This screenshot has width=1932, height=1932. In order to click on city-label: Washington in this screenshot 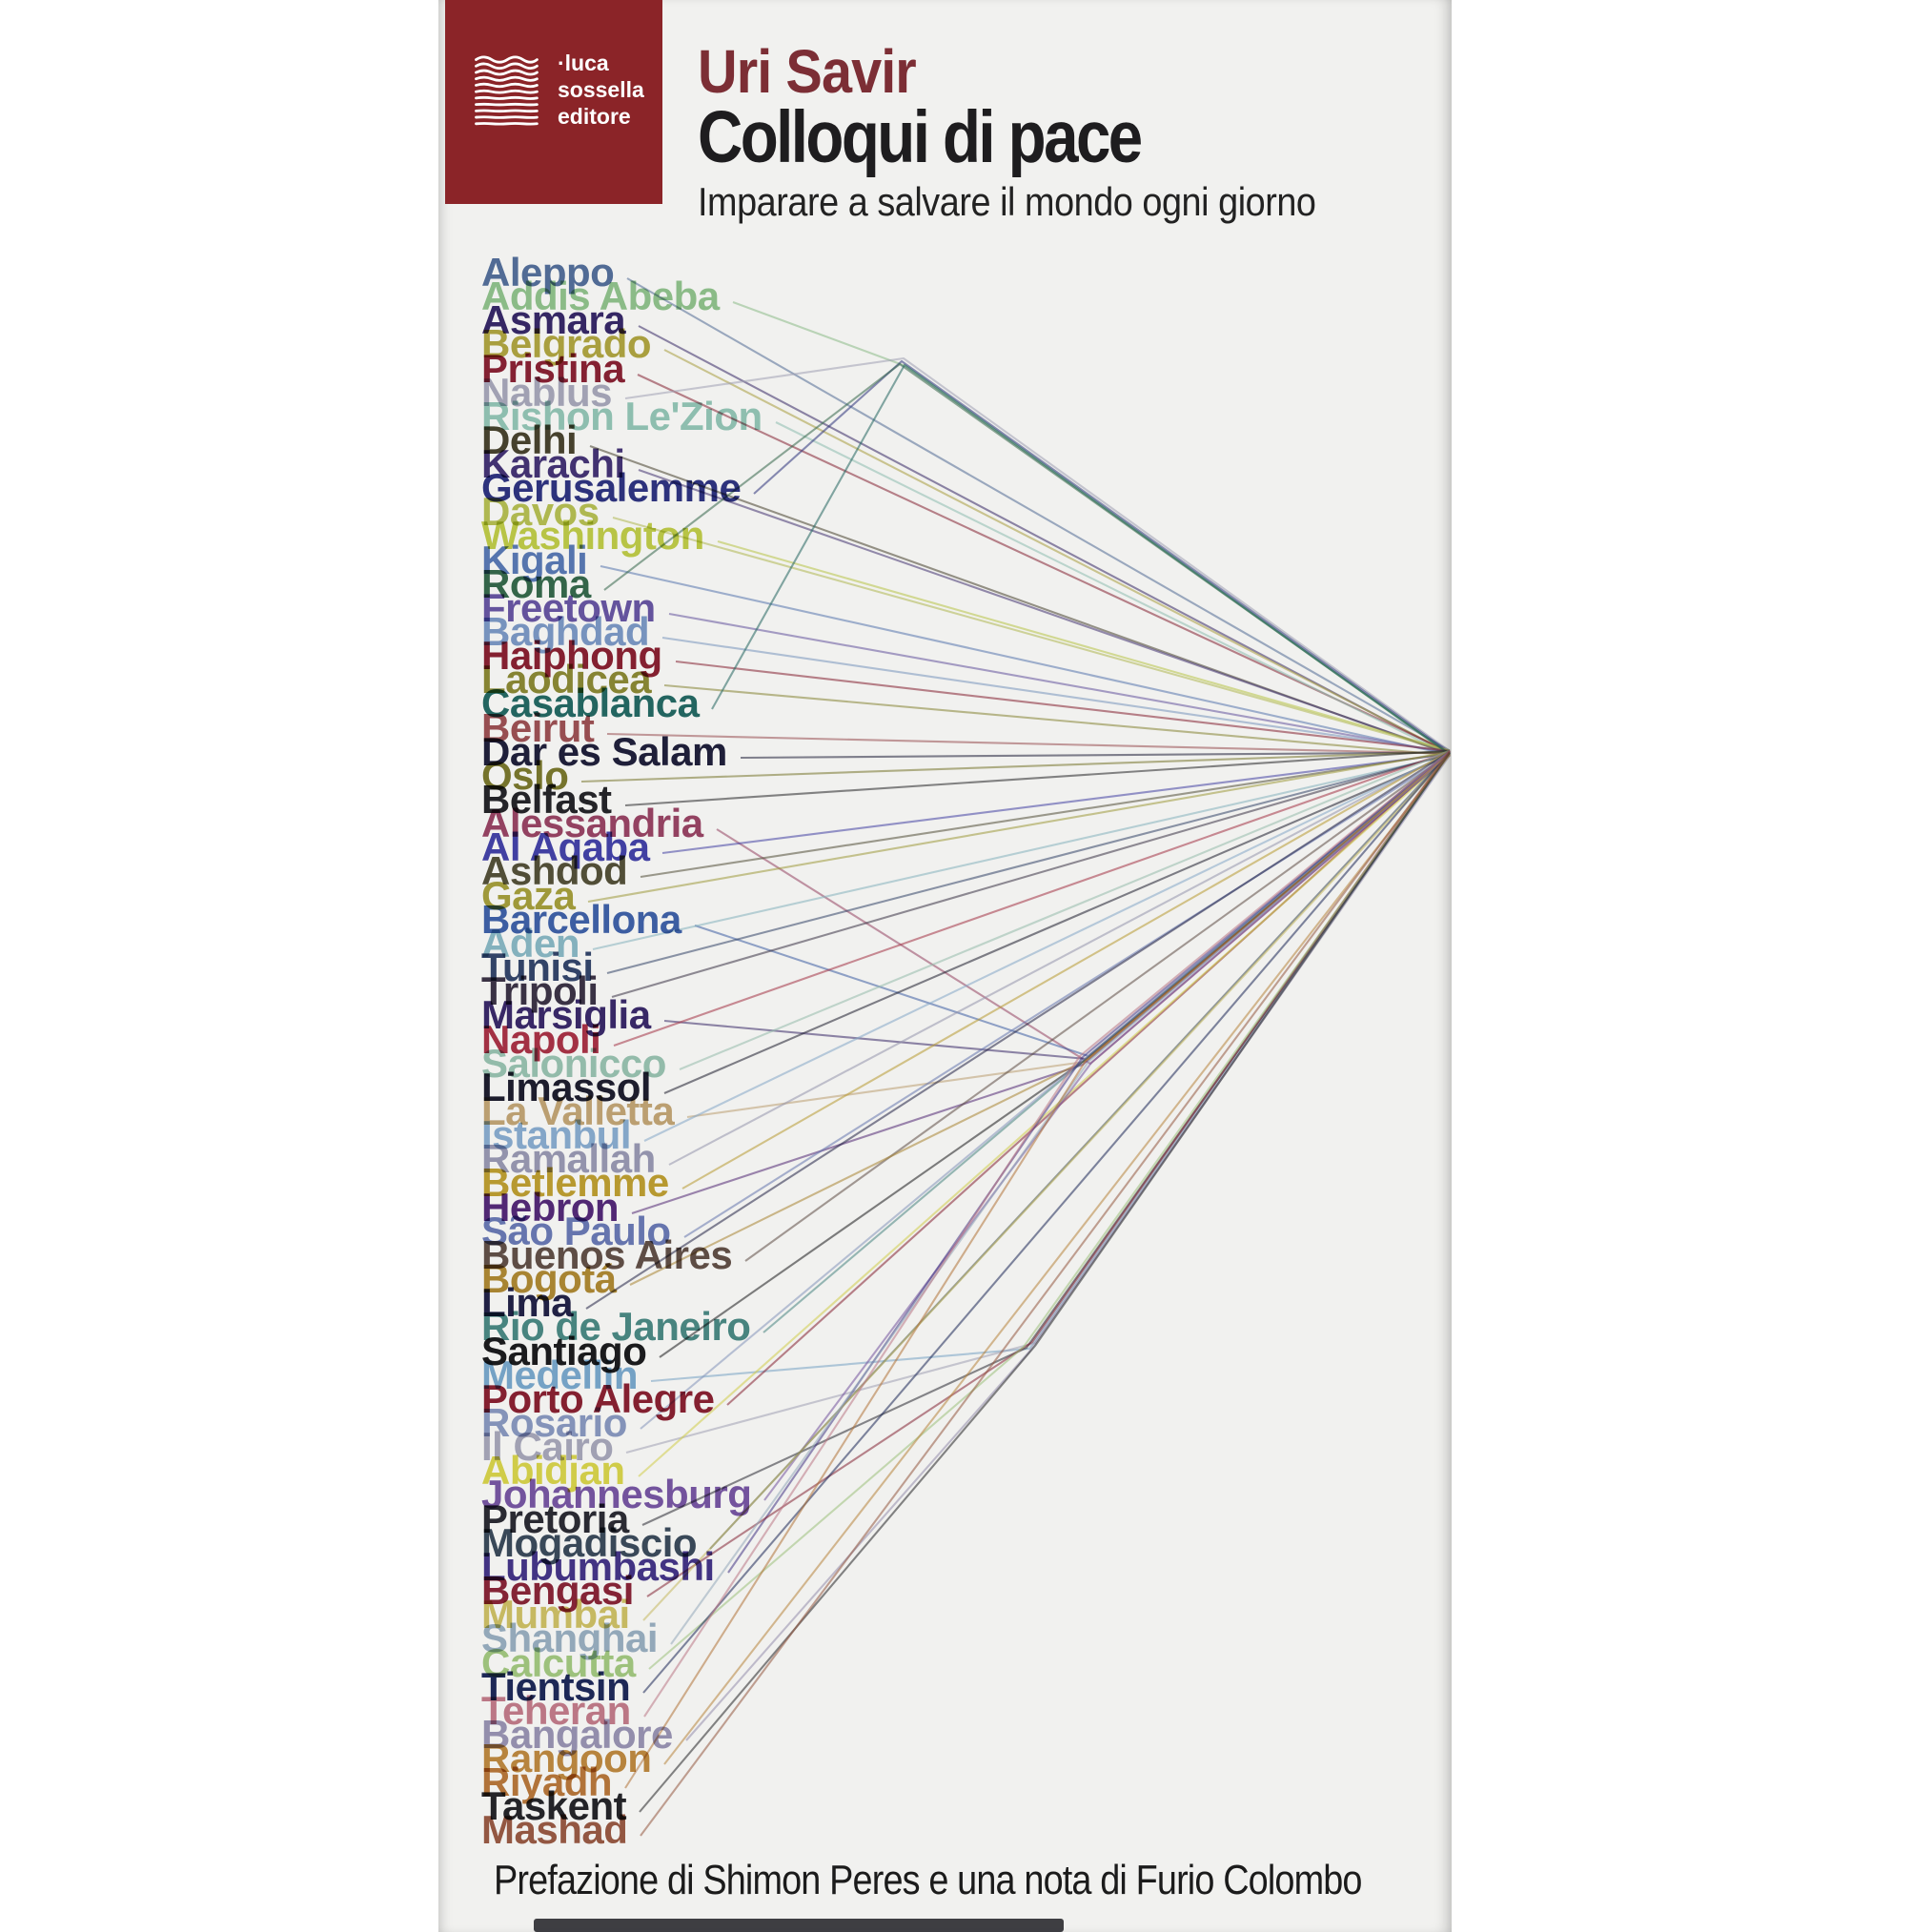, I will do `click(593, 536)`.